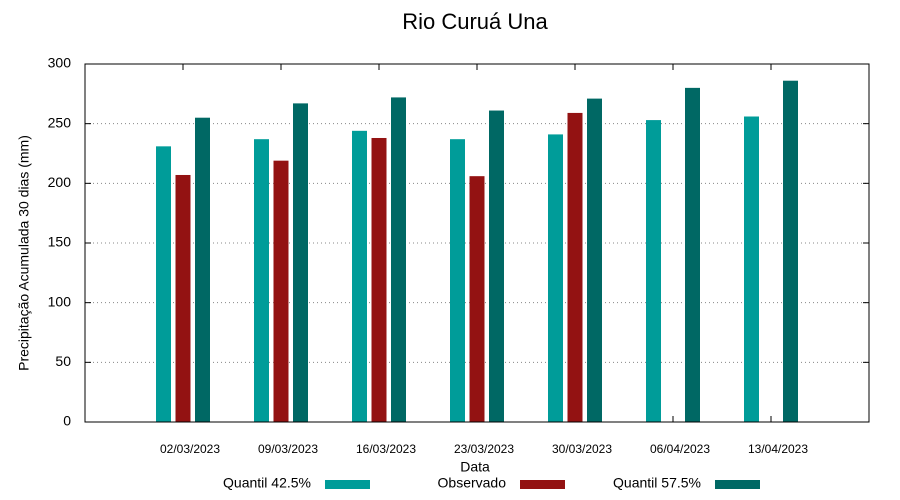  I want to click on y-tick-label: 100, so click(60, 301).